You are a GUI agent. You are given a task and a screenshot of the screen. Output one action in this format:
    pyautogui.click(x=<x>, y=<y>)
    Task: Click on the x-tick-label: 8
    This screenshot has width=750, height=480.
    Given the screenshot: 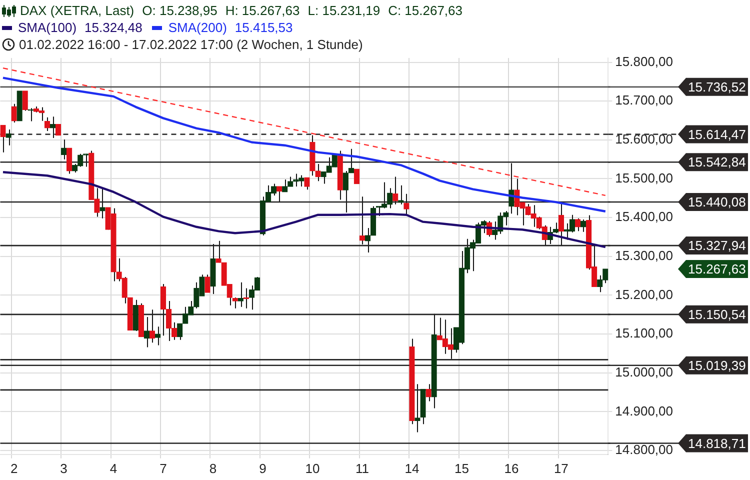 What is the action you would take?
    pyautogui.click(x=213, y=468)
    